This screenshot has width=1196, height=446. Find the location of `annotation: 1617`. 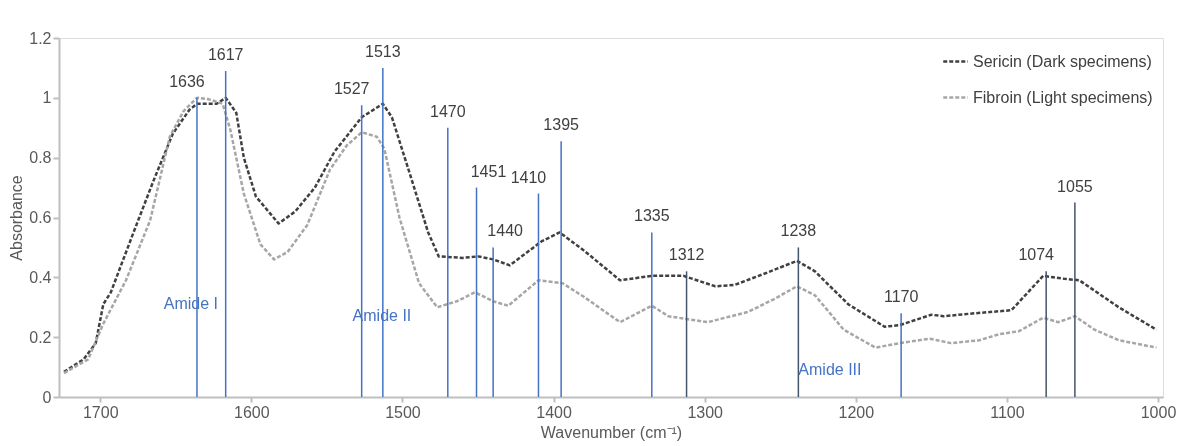

annotation: 1617 is located at coordinates (225, 54).